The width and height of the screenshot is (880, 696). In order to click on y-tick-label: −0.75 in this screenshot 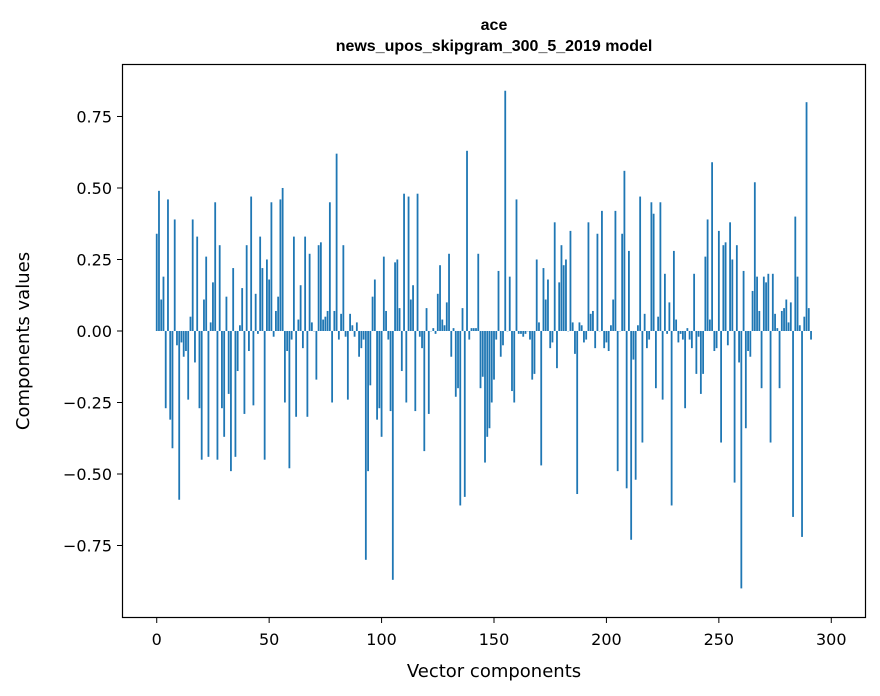, I will do `click(87, 545)`.